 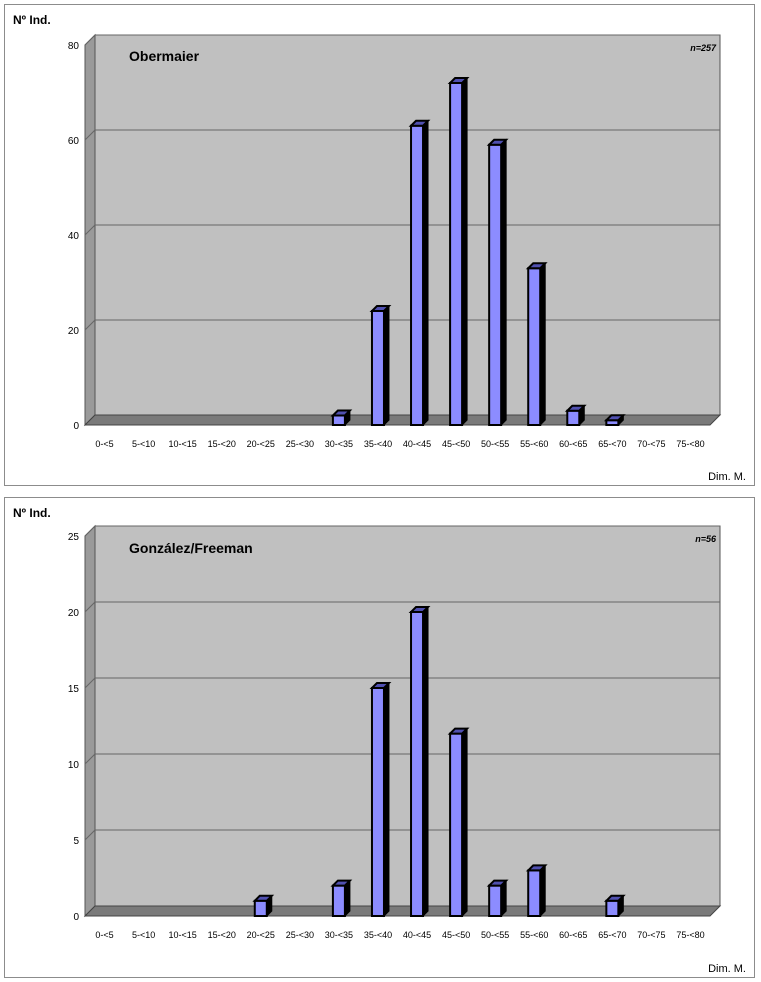 What do you see at coordinates (74, 236) in the screenshot?
I see `y-tick-label: 40` at bounding box center [74, 236].